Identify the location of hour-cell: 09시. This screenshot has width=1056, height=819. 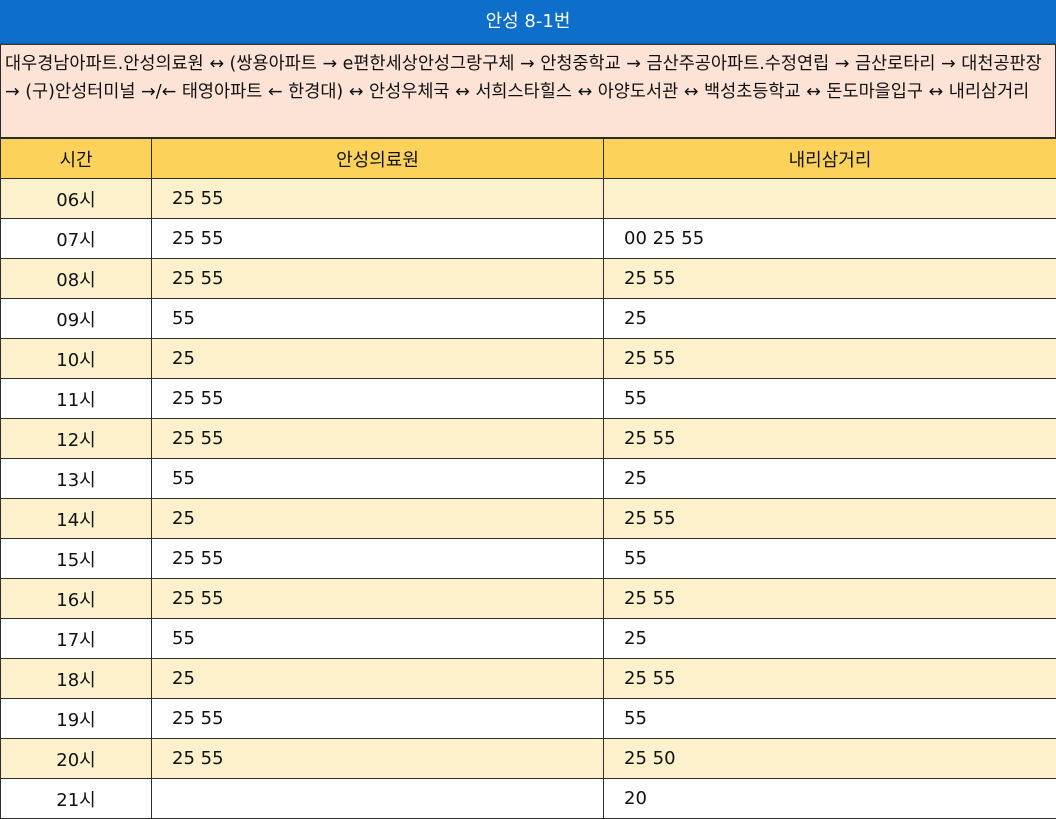
(76, 319).